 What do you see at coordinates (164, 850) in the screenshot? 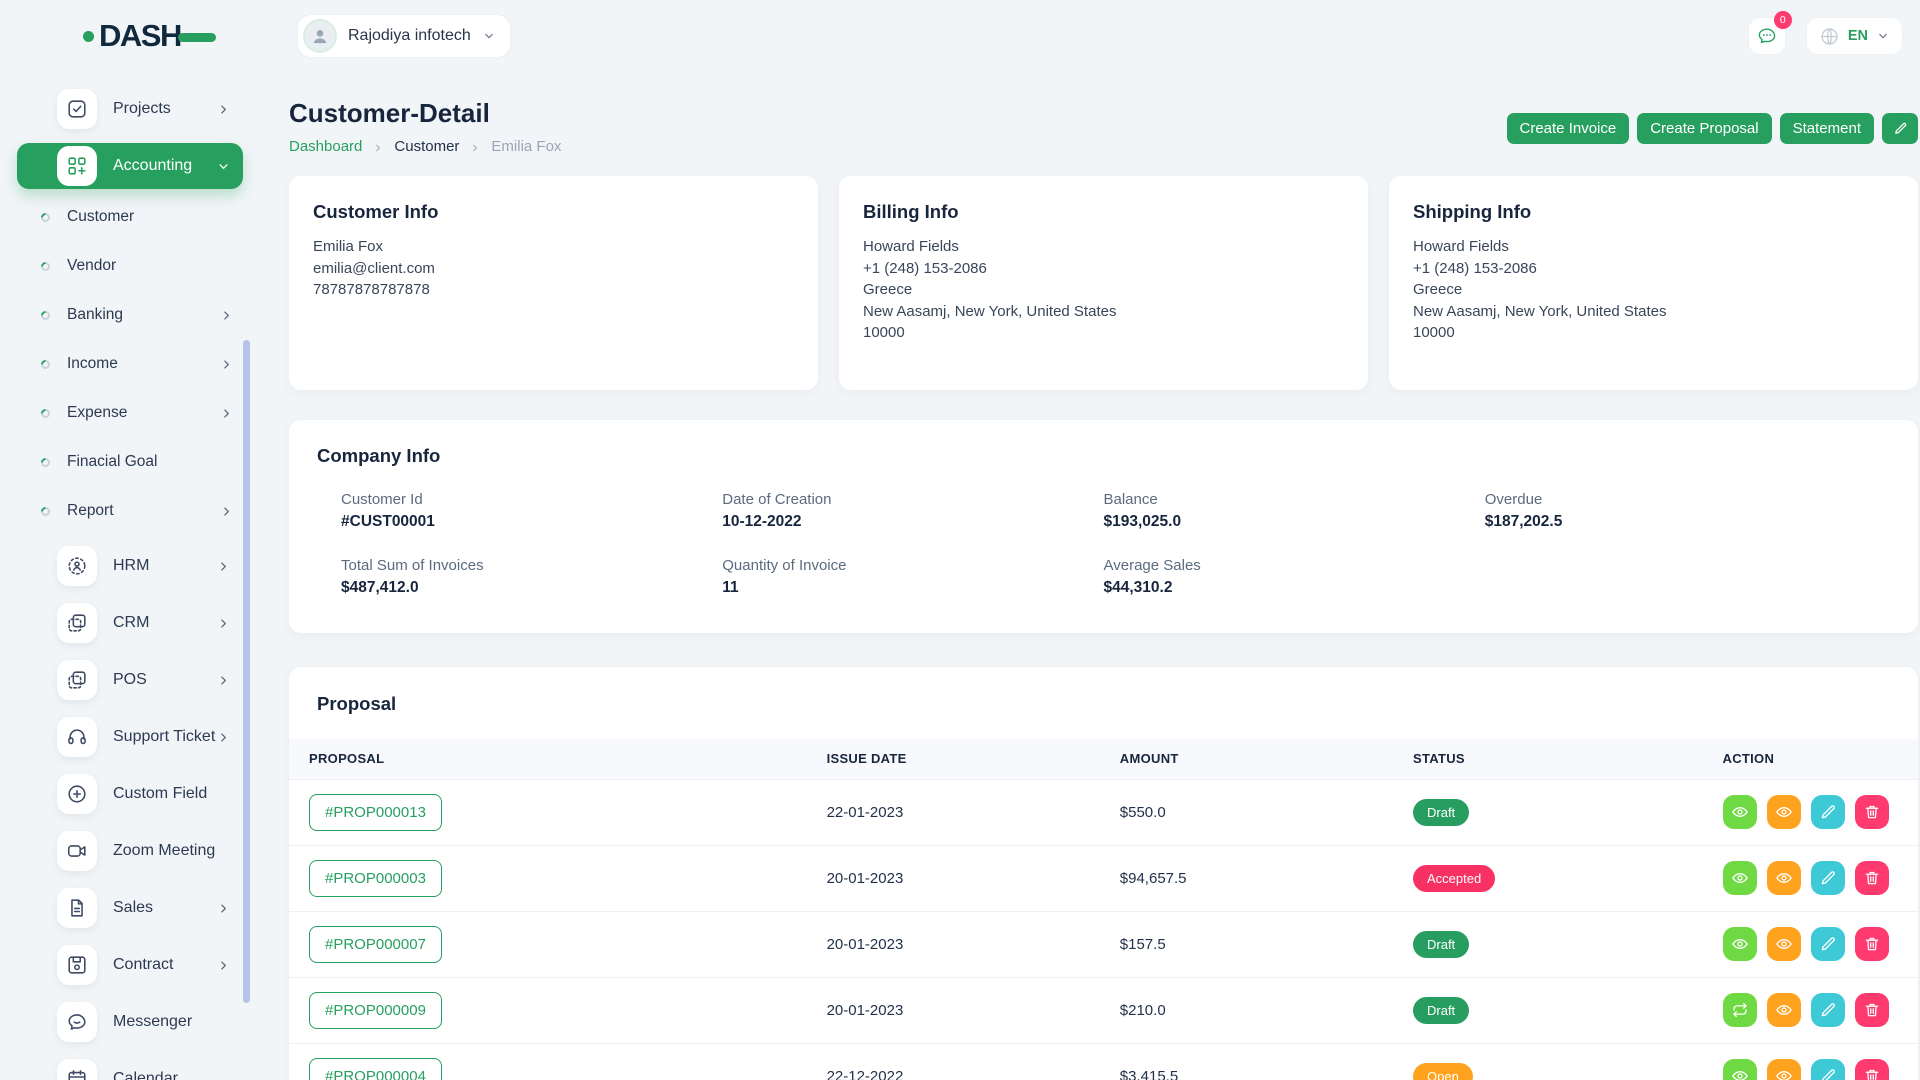
I see `sidebar-item-label: Zoom Meeting` at bounding box center [164, 850].